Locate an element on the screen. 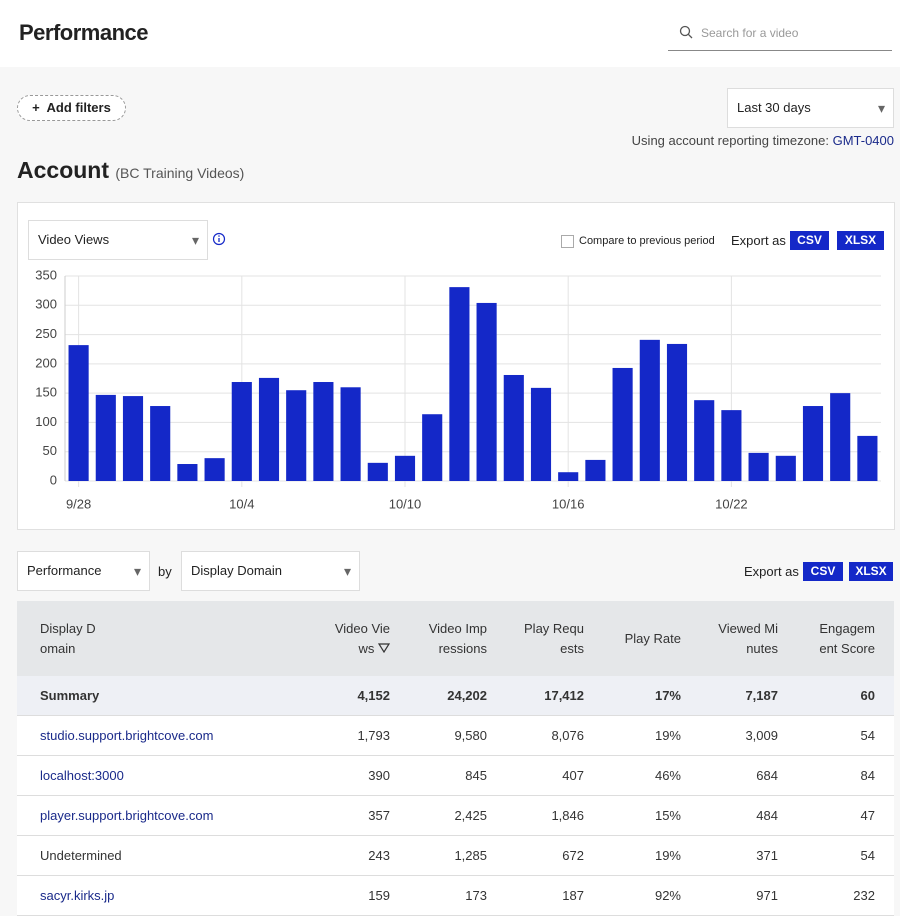  y-tick-label: 50 is located at coordinates (50, 450).